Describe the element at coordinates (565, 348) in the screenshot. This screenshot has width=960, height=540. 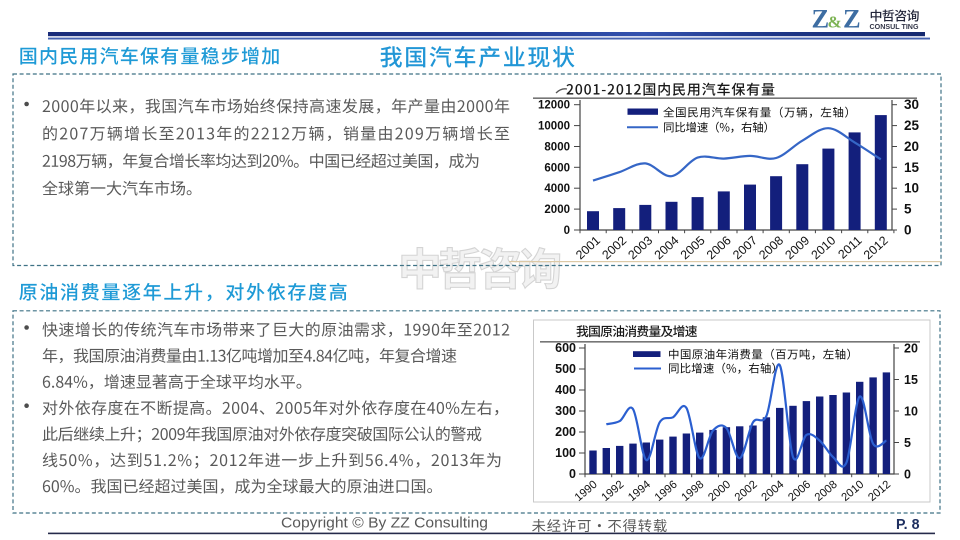
I see `svg-text: 600` at that location.